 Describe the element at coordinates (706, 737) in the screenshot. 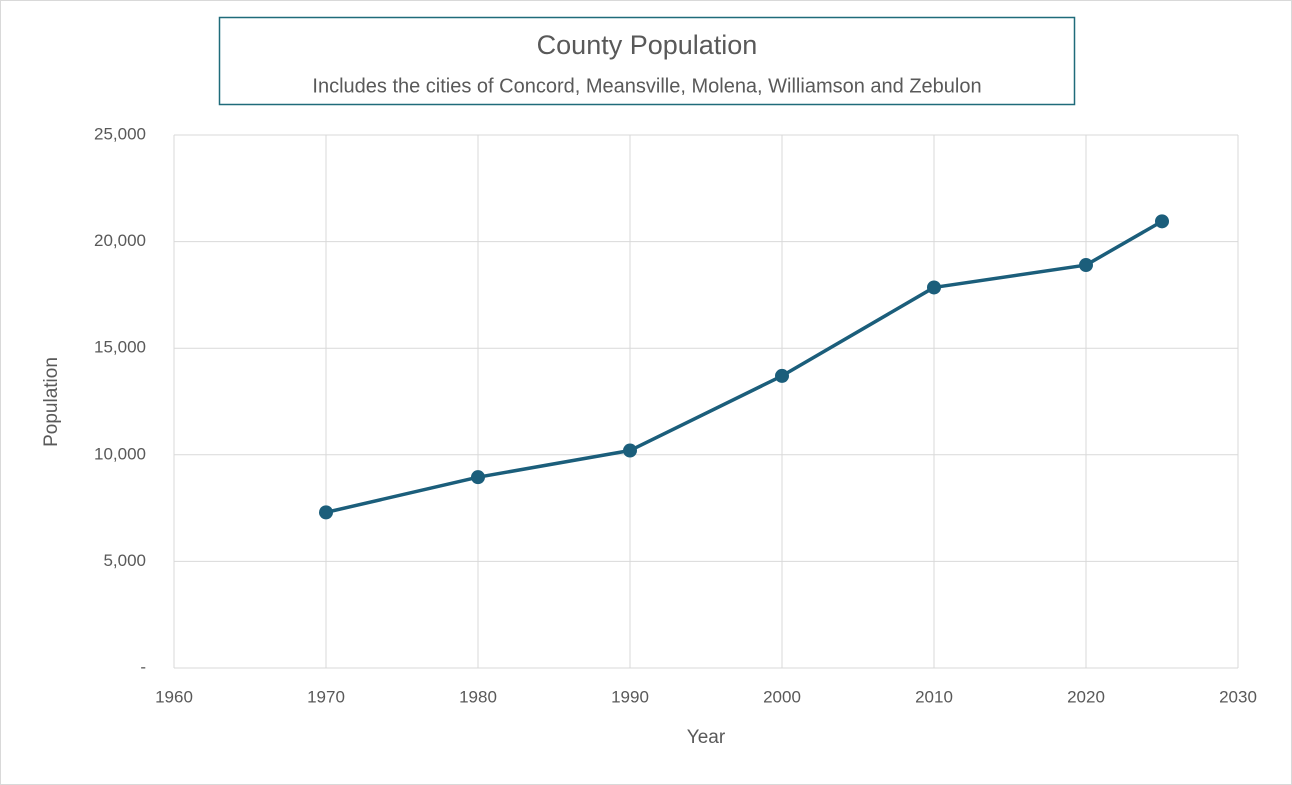

I see `x-axis-label: Year` at that location.